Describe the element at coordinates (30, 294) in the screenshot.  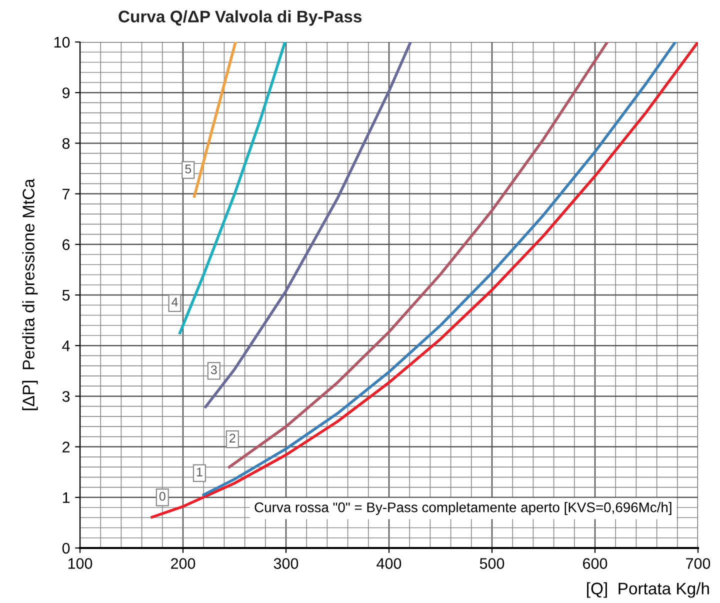
I see `y-axis-title: [ΔP] Perdita di pressione MtCa` at that location.